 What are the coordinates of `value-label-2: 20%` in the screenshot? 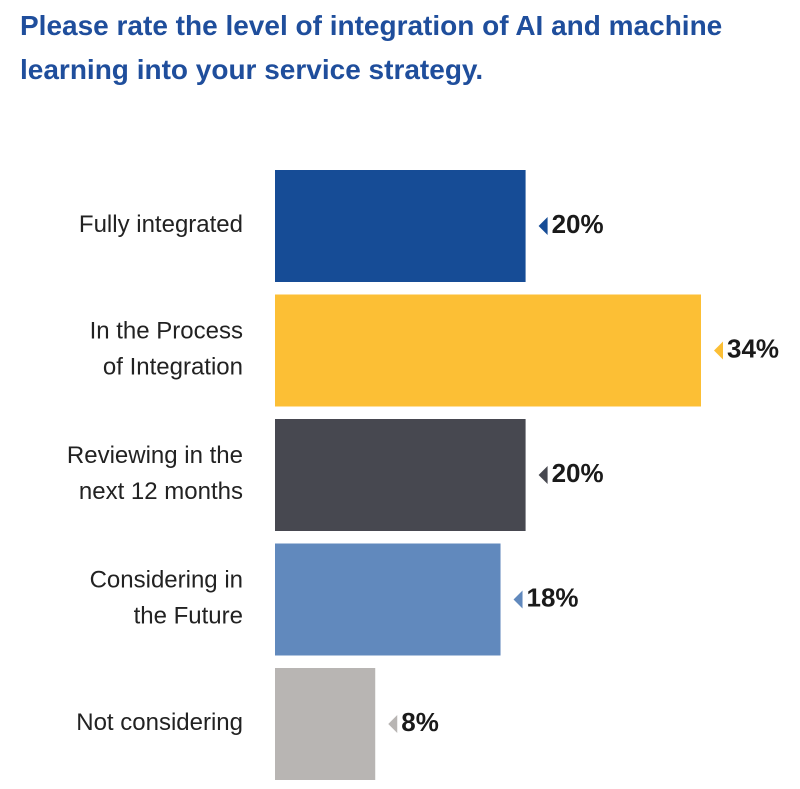 It's located at (578, 473).